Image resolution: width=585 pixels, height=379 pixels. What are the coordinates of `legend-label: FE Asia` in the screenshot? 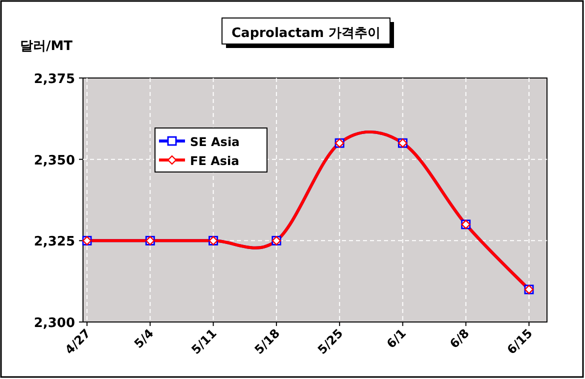 It's located at (215, 161).